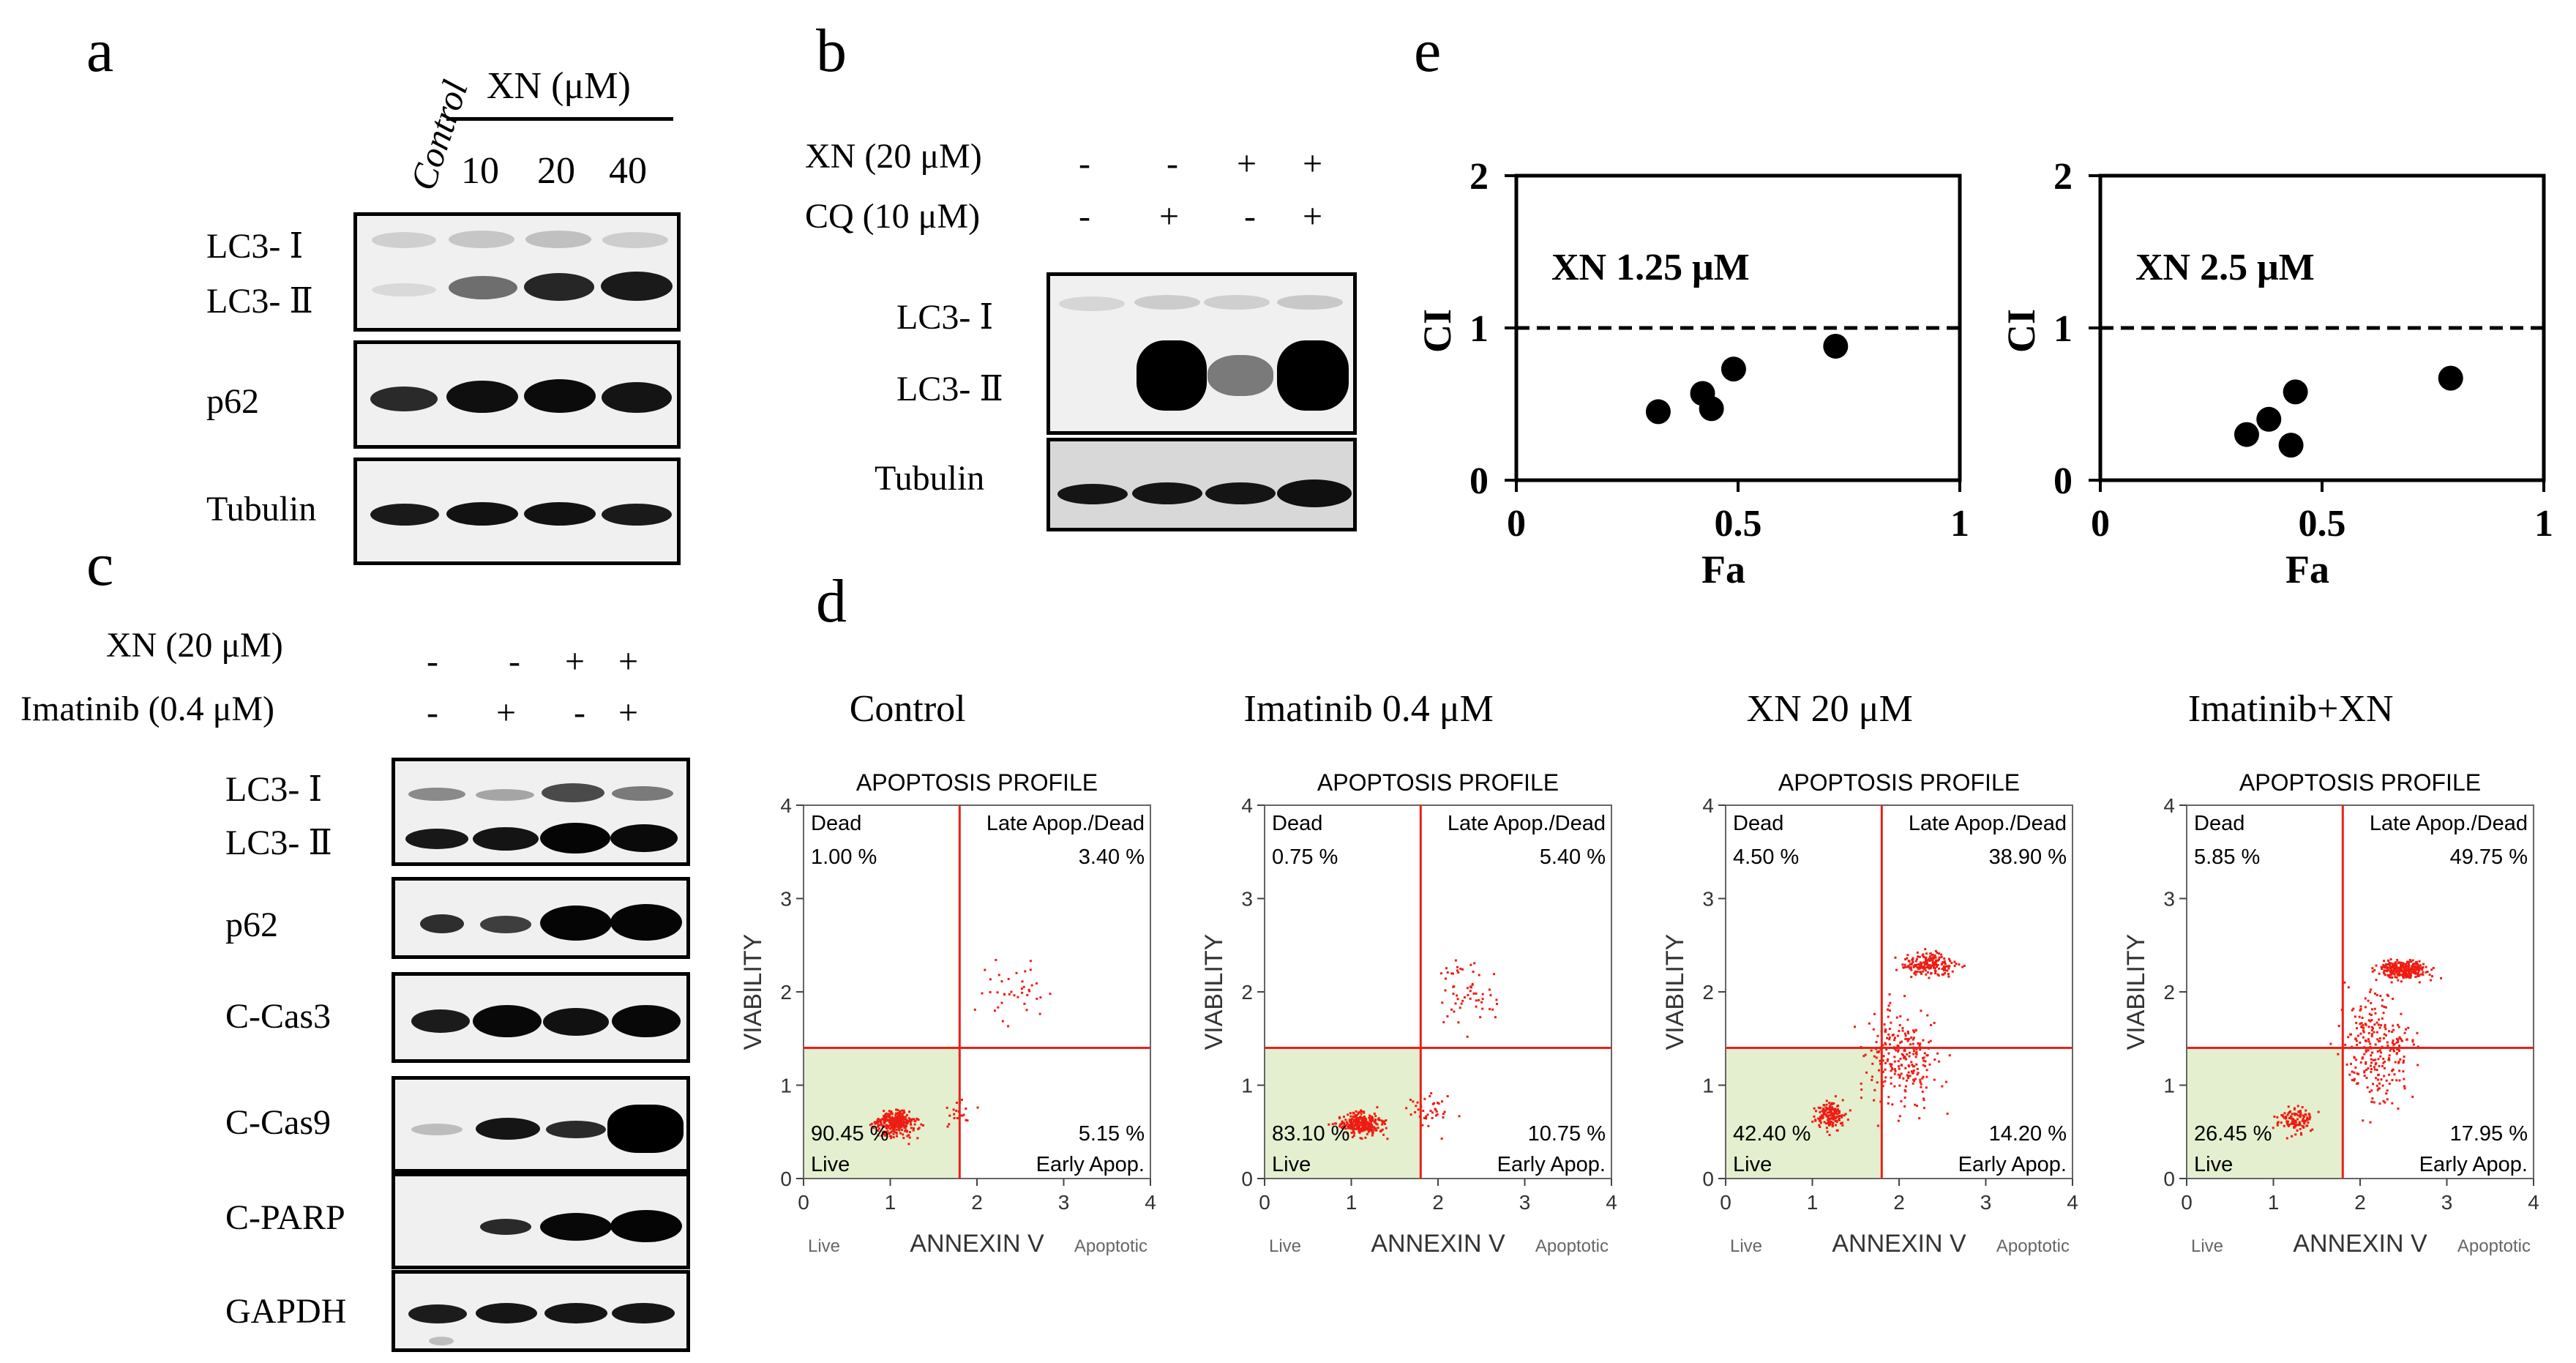 The height and width of the screenshot is (1363, 2576). Describe the element at coordinates (786, 899) in the screenshot. I see `flow-y-tick-label: 3` at that location.